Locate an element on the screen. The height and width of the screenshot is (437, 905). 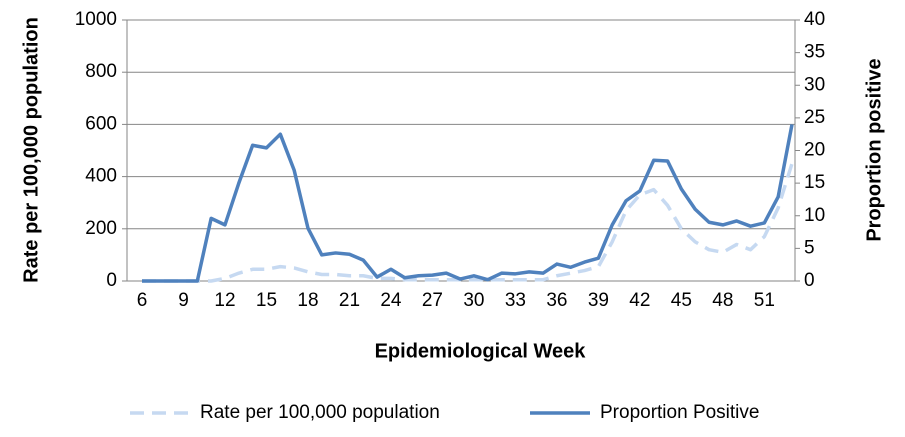
x-tick-label: 6 is located at coordinates (142, 300).